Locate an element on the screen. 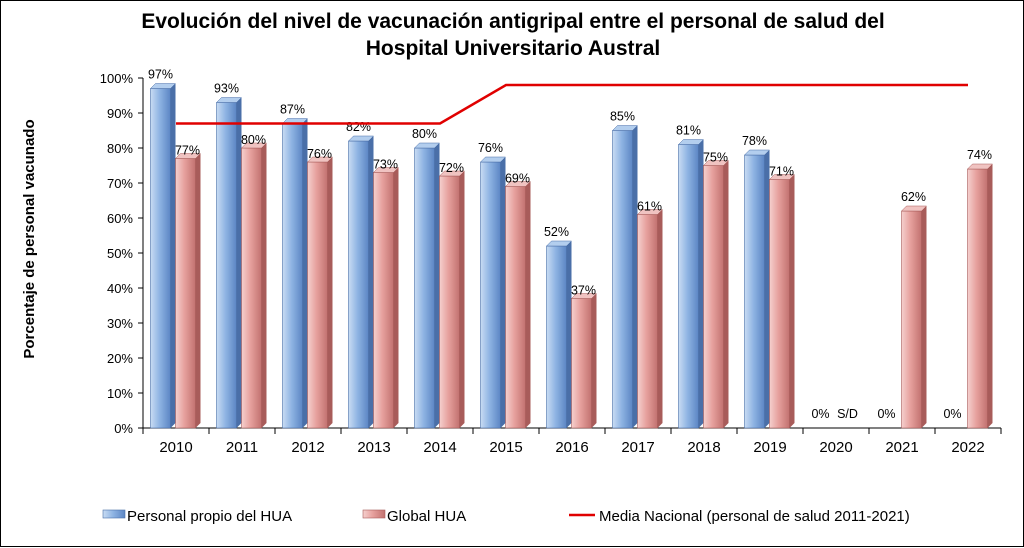 This screenshot has height=548, width=1024. data-label-global-hua-2010: 77% is located at coordinates (187, 151).